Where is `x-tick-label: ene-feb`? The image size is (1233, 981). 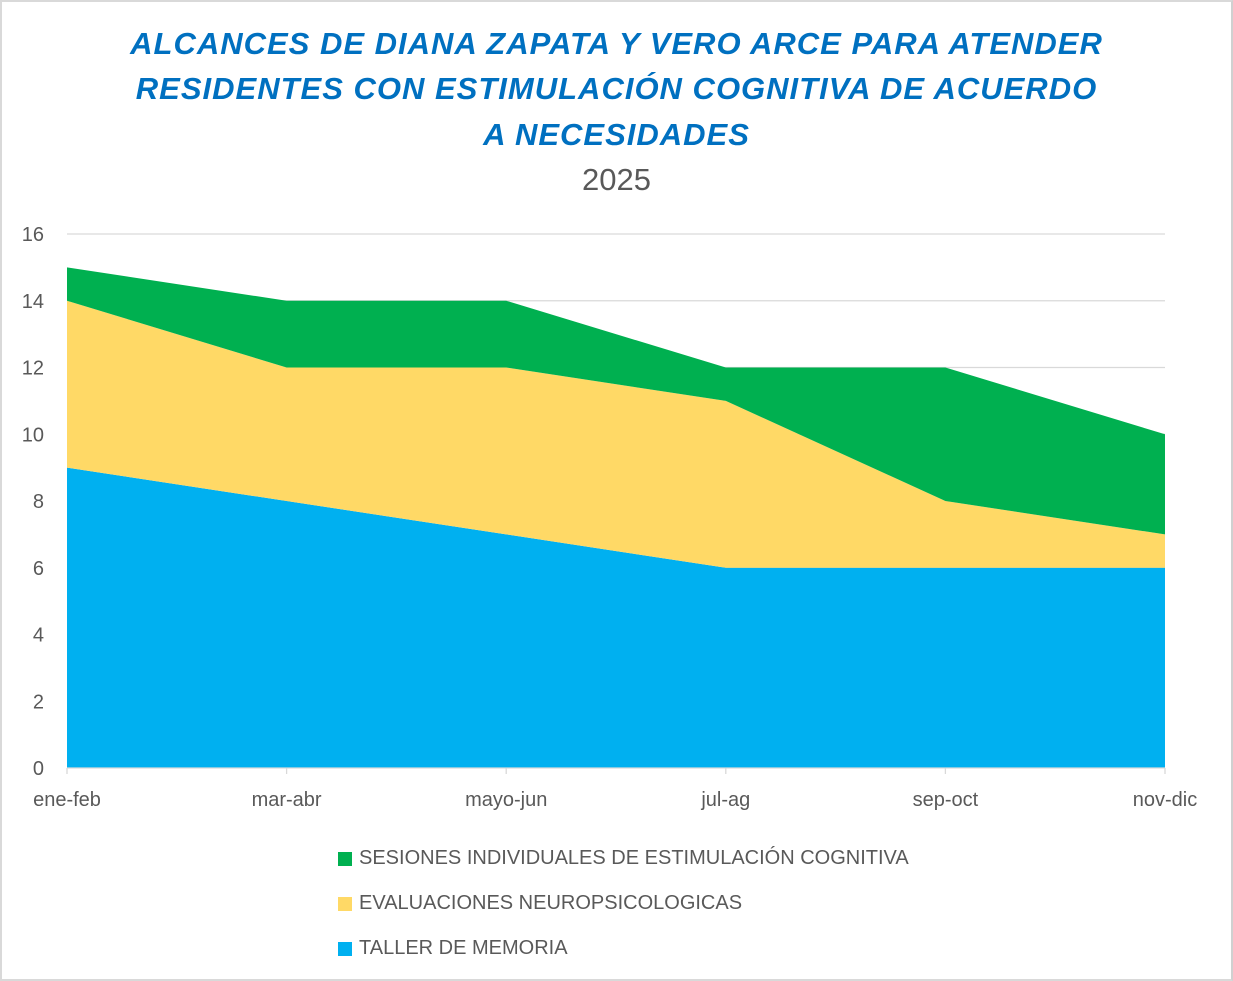 x-tick-label: ene-feb is located at coordinates (67, 800).